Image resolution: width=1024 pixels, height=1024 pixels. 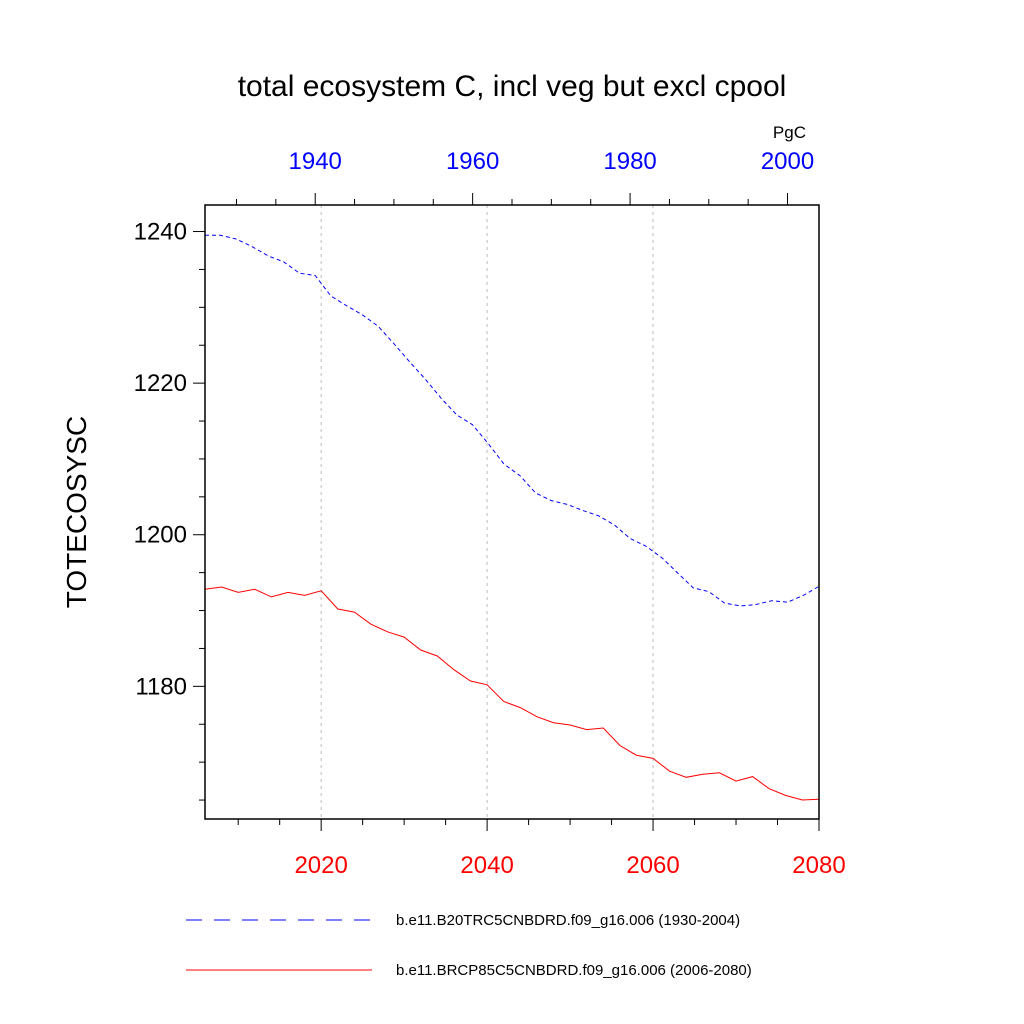 I want to click on x-bottom-tick-label: 2080, so click(x=818, y=865).